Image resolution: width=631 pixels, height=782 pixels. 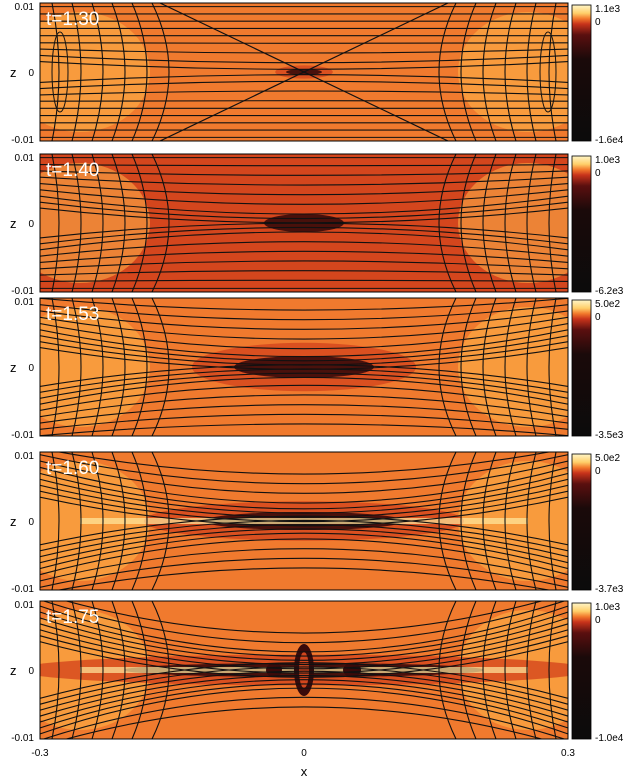 I want to click on time-label: t=1.60, so click(x=72, y=468).